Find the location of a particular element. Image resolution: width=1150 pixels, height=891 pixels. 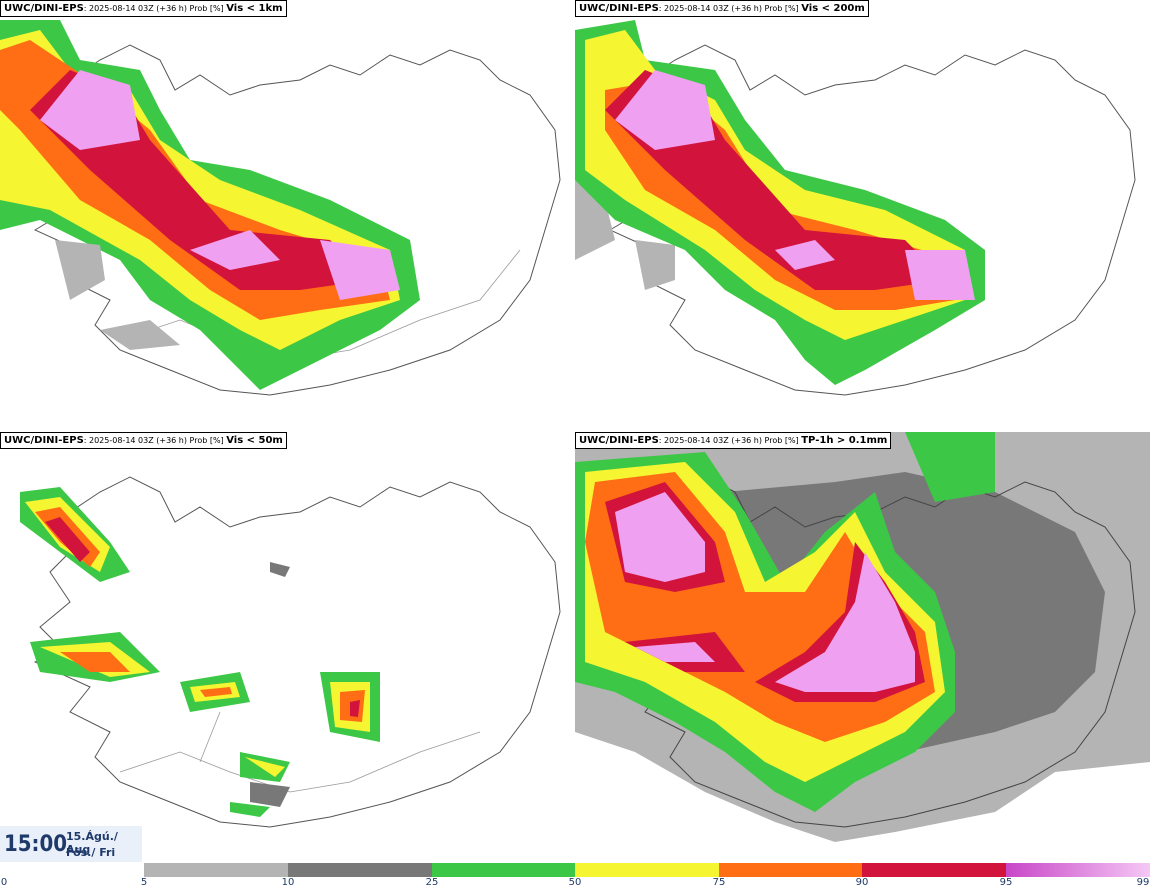

valid-time-box: 15:00 15.Ágú./ Aug Fös./ Fri is located at coordinates (71, 845).